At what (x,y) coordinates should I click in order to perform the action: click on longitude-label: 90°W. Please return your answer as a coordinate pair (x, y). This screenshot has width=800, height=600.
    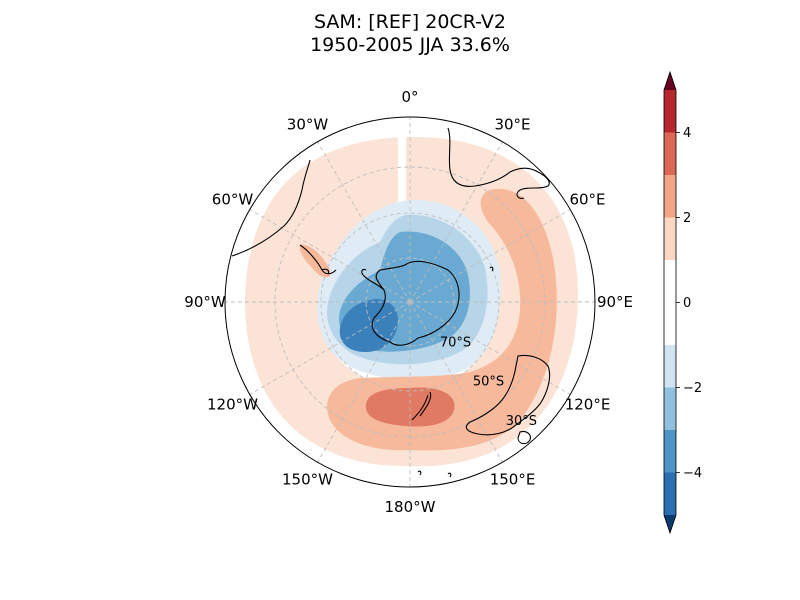
    Looking at the image, I should click on (205, 302).